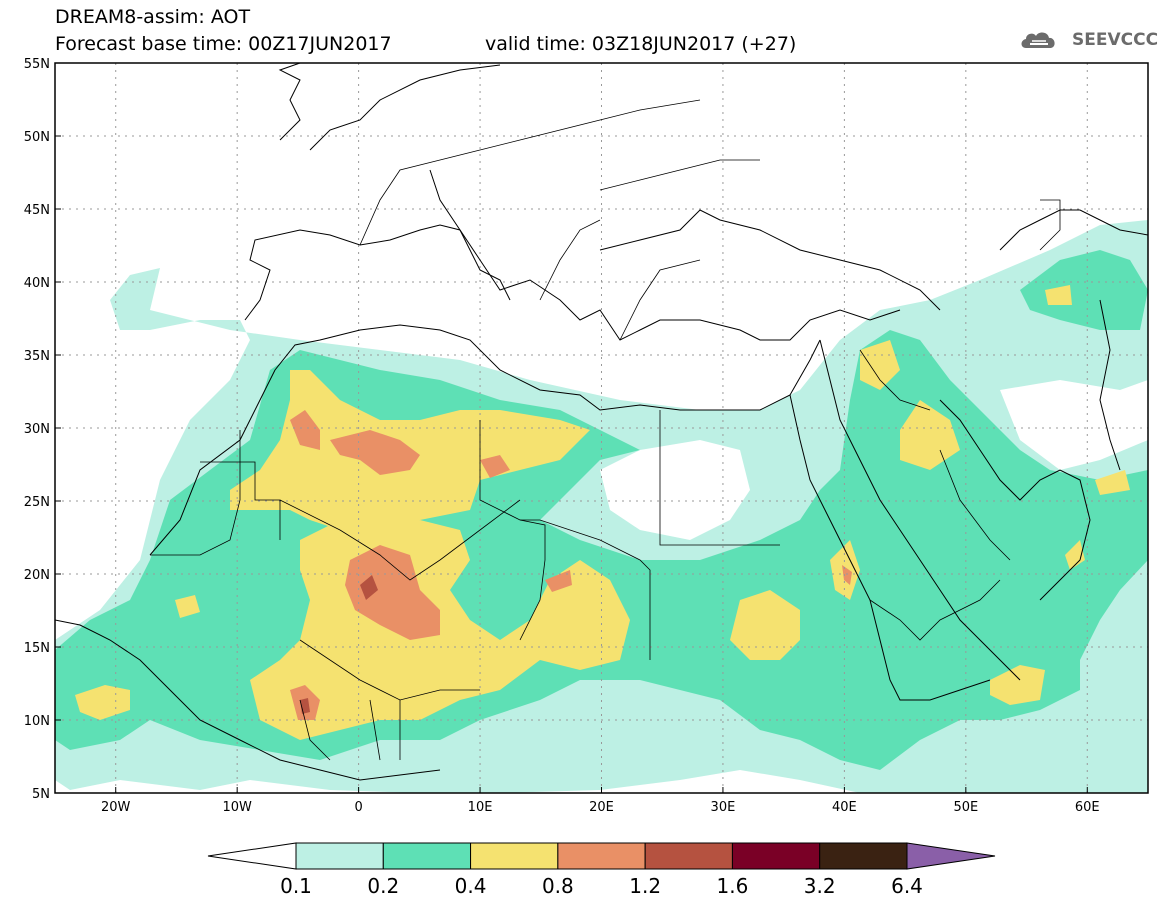 This screenshot has height=905, width=1165. I want to click on lon-tick-label: 50E, so click(965, 807).